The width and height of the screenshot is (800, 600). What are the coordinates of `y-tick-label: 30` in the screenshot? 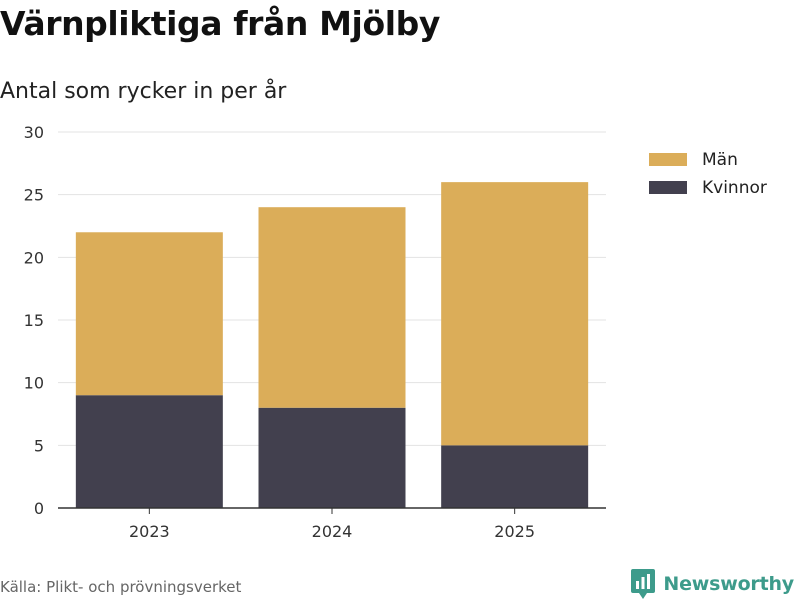 It's located at (34, 132).